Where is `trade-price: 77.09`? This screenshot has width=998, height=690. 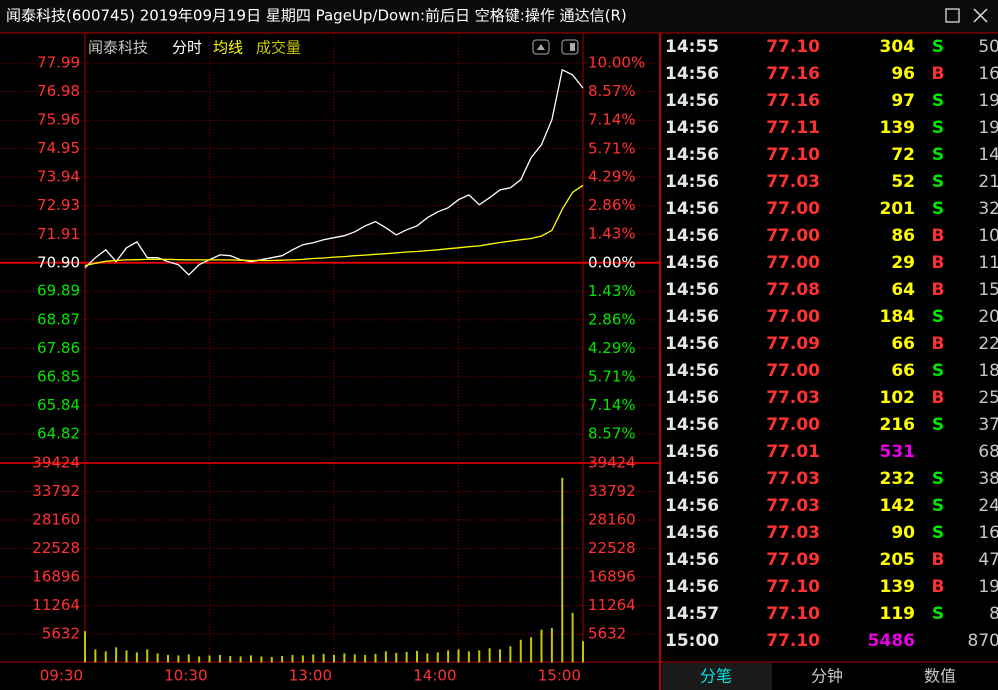 trade-price: 77.09 is located at coordinates (793, 560).